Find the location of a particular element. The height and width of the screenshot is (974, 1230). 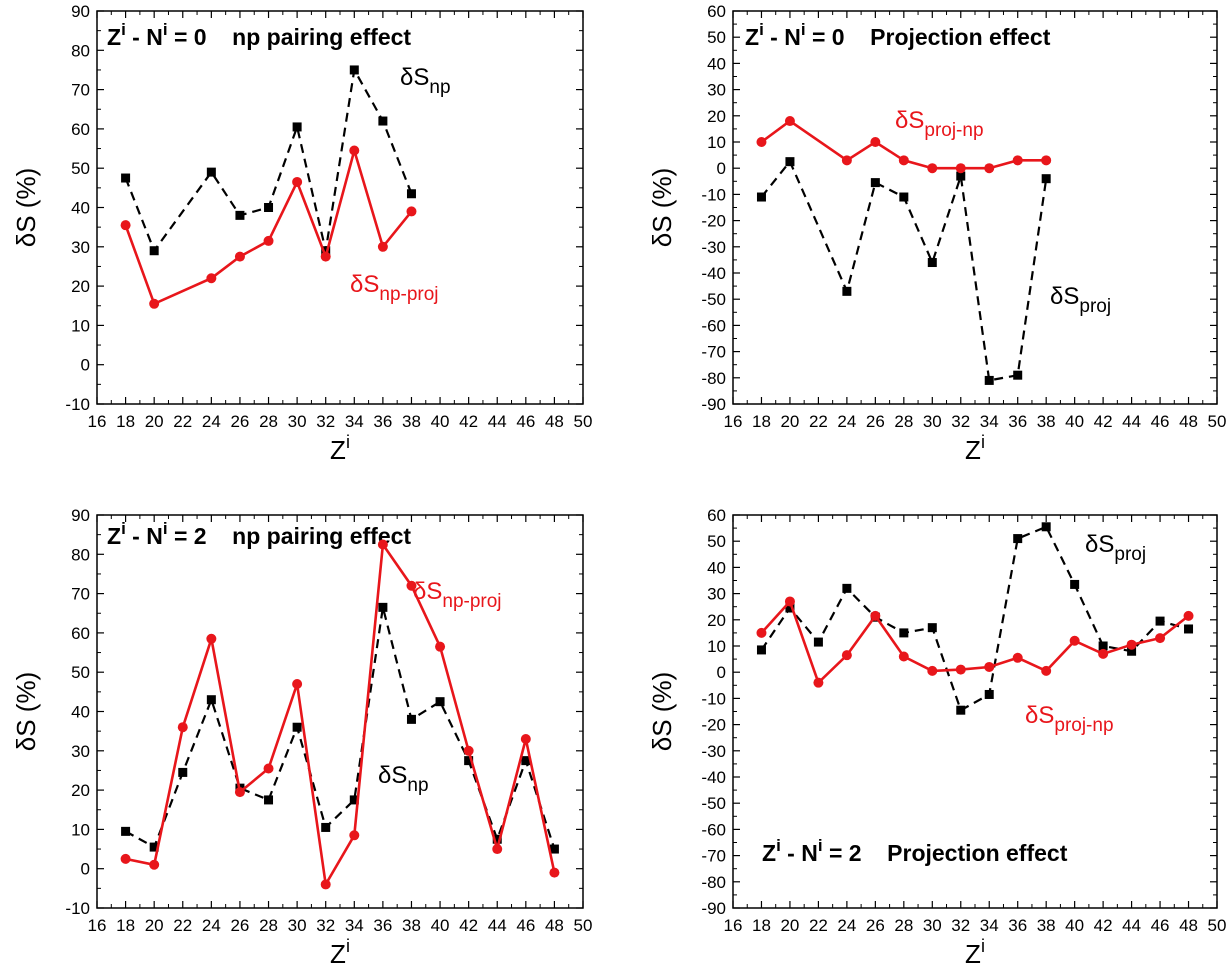

title-z: Z is located at coordinates (114, 37).